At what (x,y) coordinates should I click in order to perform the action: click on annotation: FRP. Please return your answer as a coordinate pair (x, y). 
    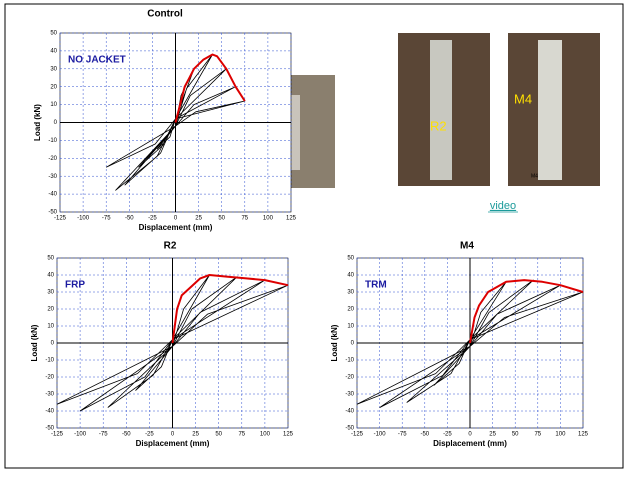
    Looking at the image, I should click on (75, 285).